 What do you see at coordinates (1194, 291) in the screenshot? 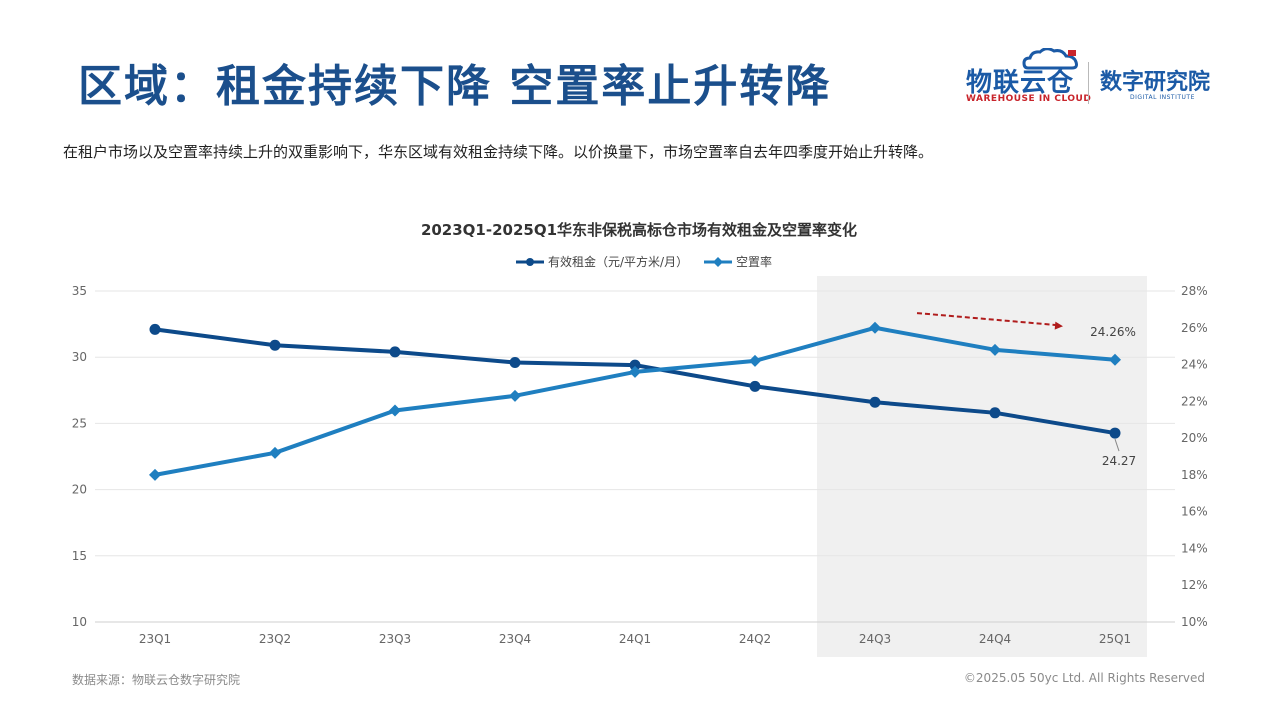
I see `right-tick-label: 28%` at bounding box center [1194, 291].